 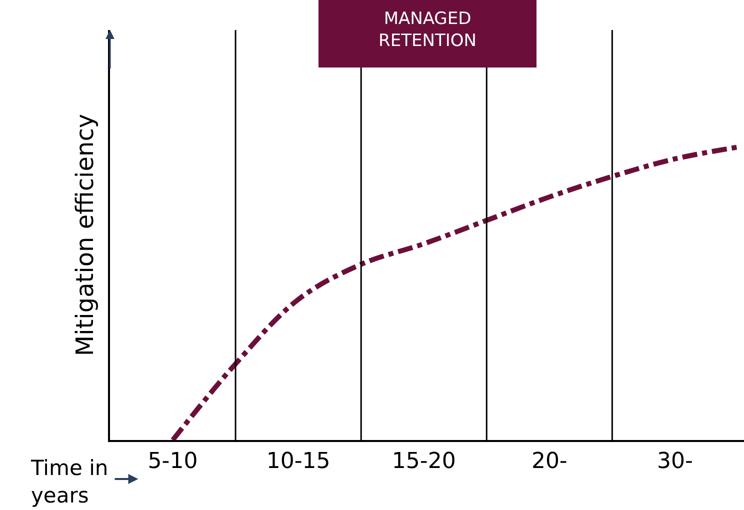 What do you see at coordinates (674, 461) in the screenshot?
I see `x-tick-label: 30-` at bounding box center [674, 461].